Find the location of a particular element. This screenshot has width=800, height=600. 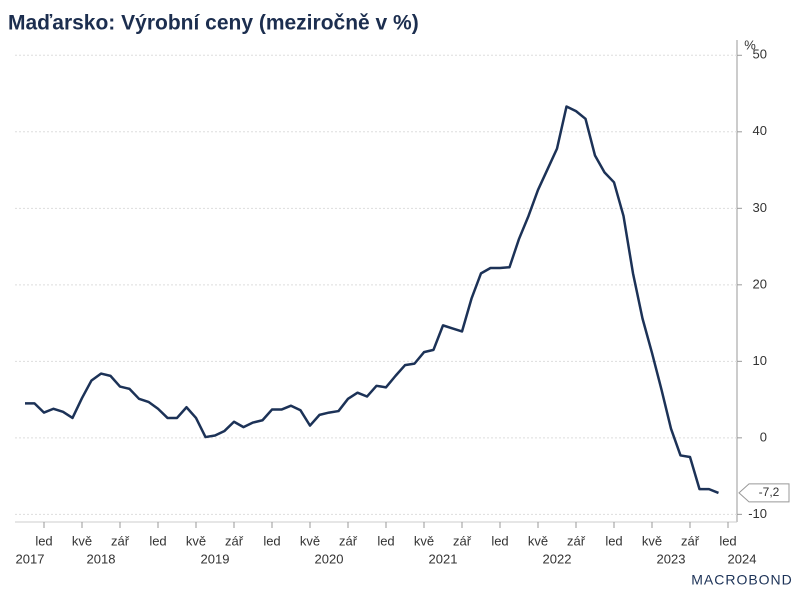

y-tick-label: 40 is located at coordinates (760, 130).